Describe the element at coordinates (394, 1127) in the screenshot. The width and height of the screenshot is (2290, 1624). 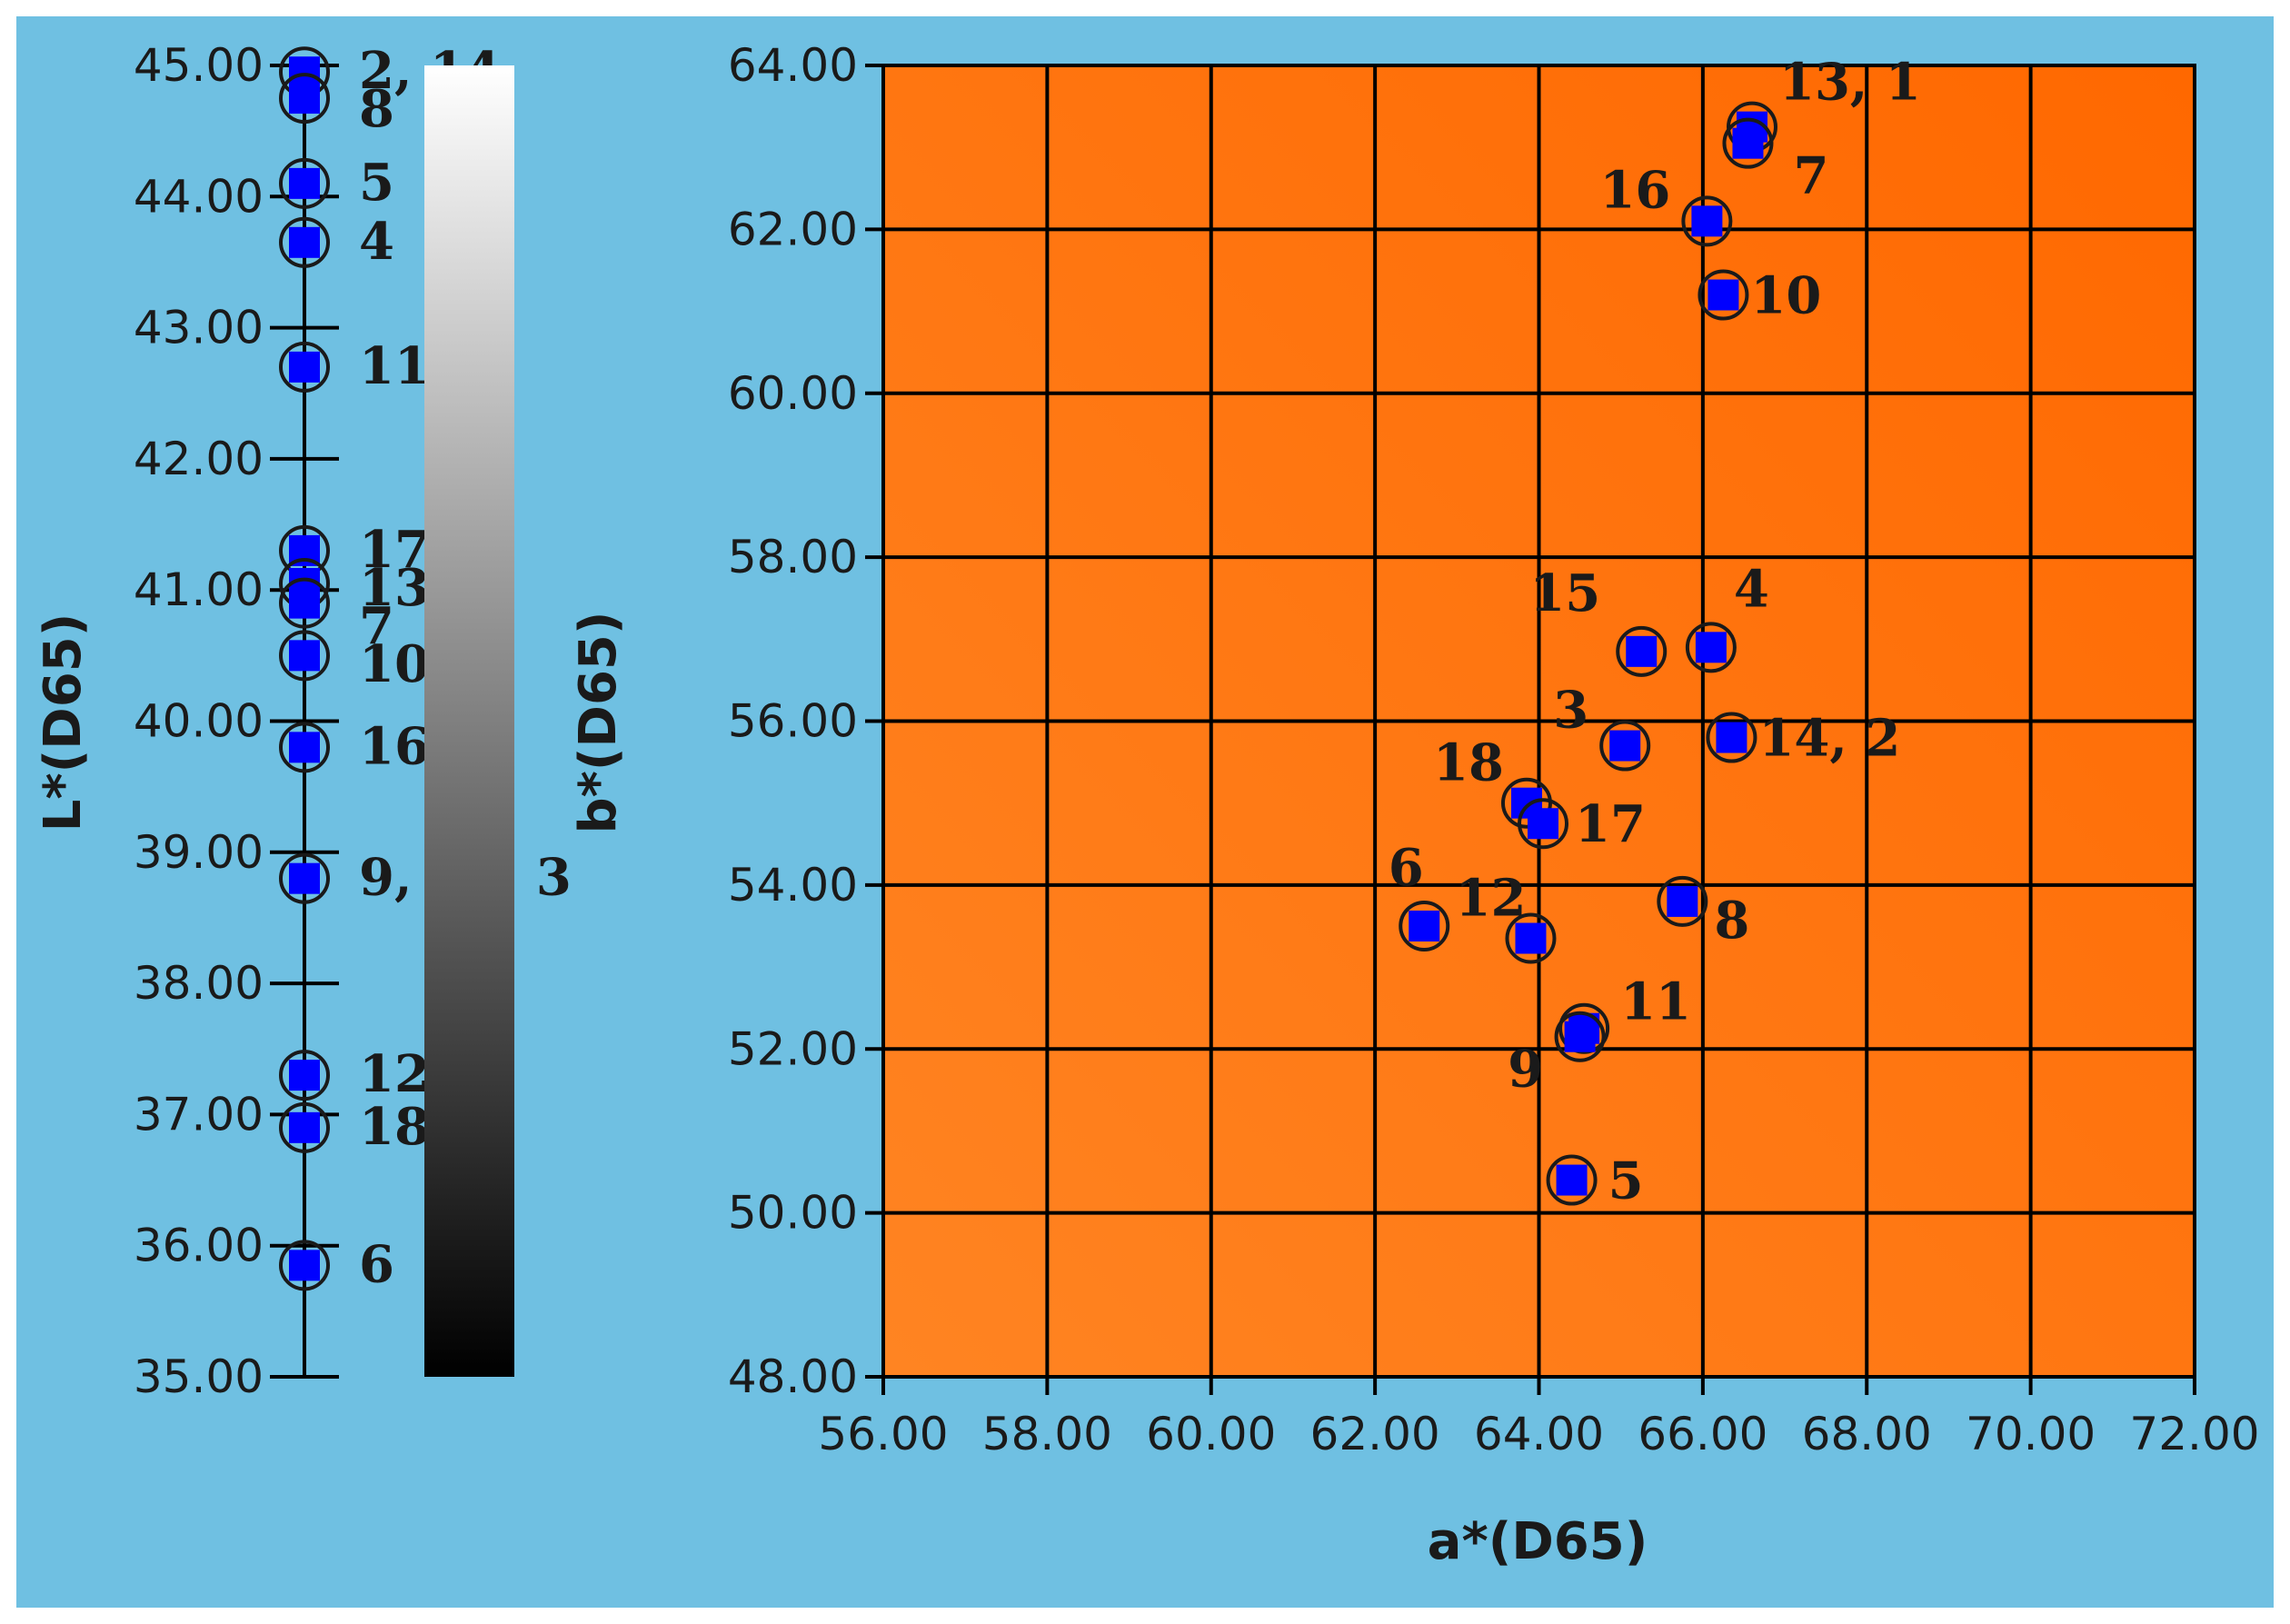
I see `lightness-point-label: 18` at that location.